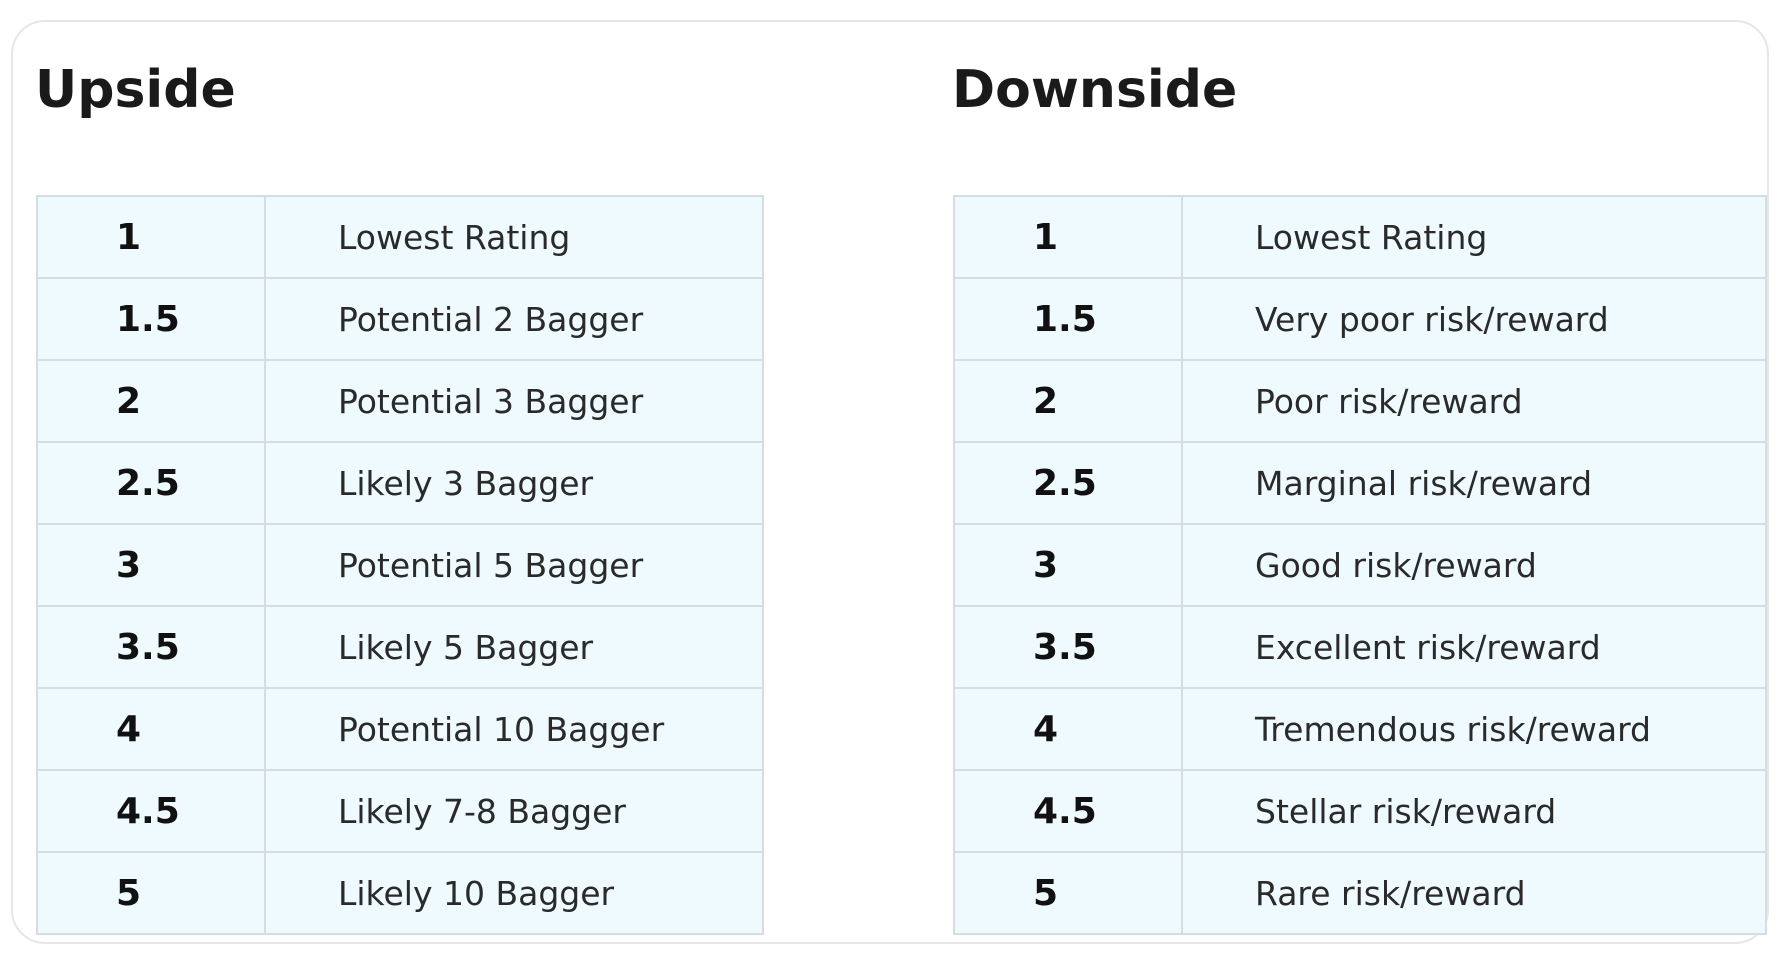 The height and width of the screenshot is (964, 1788). What do you see at coordinates (514, 565) in the screenshot?
I see `description-cell: Potential 5 Bagger` at bounding box center [514, 565].